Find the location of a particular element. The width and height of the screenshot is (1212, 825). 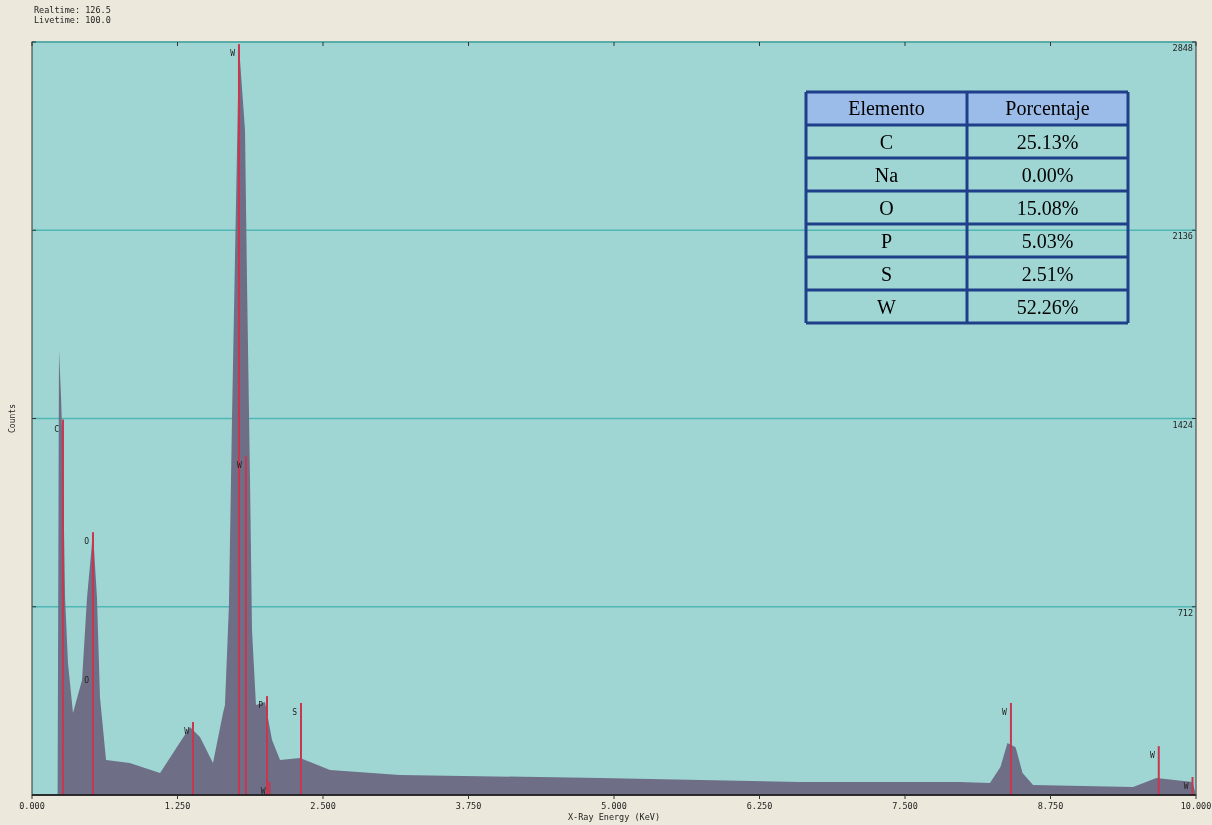

text: 15.08% is located at coordinates (1047, 208).